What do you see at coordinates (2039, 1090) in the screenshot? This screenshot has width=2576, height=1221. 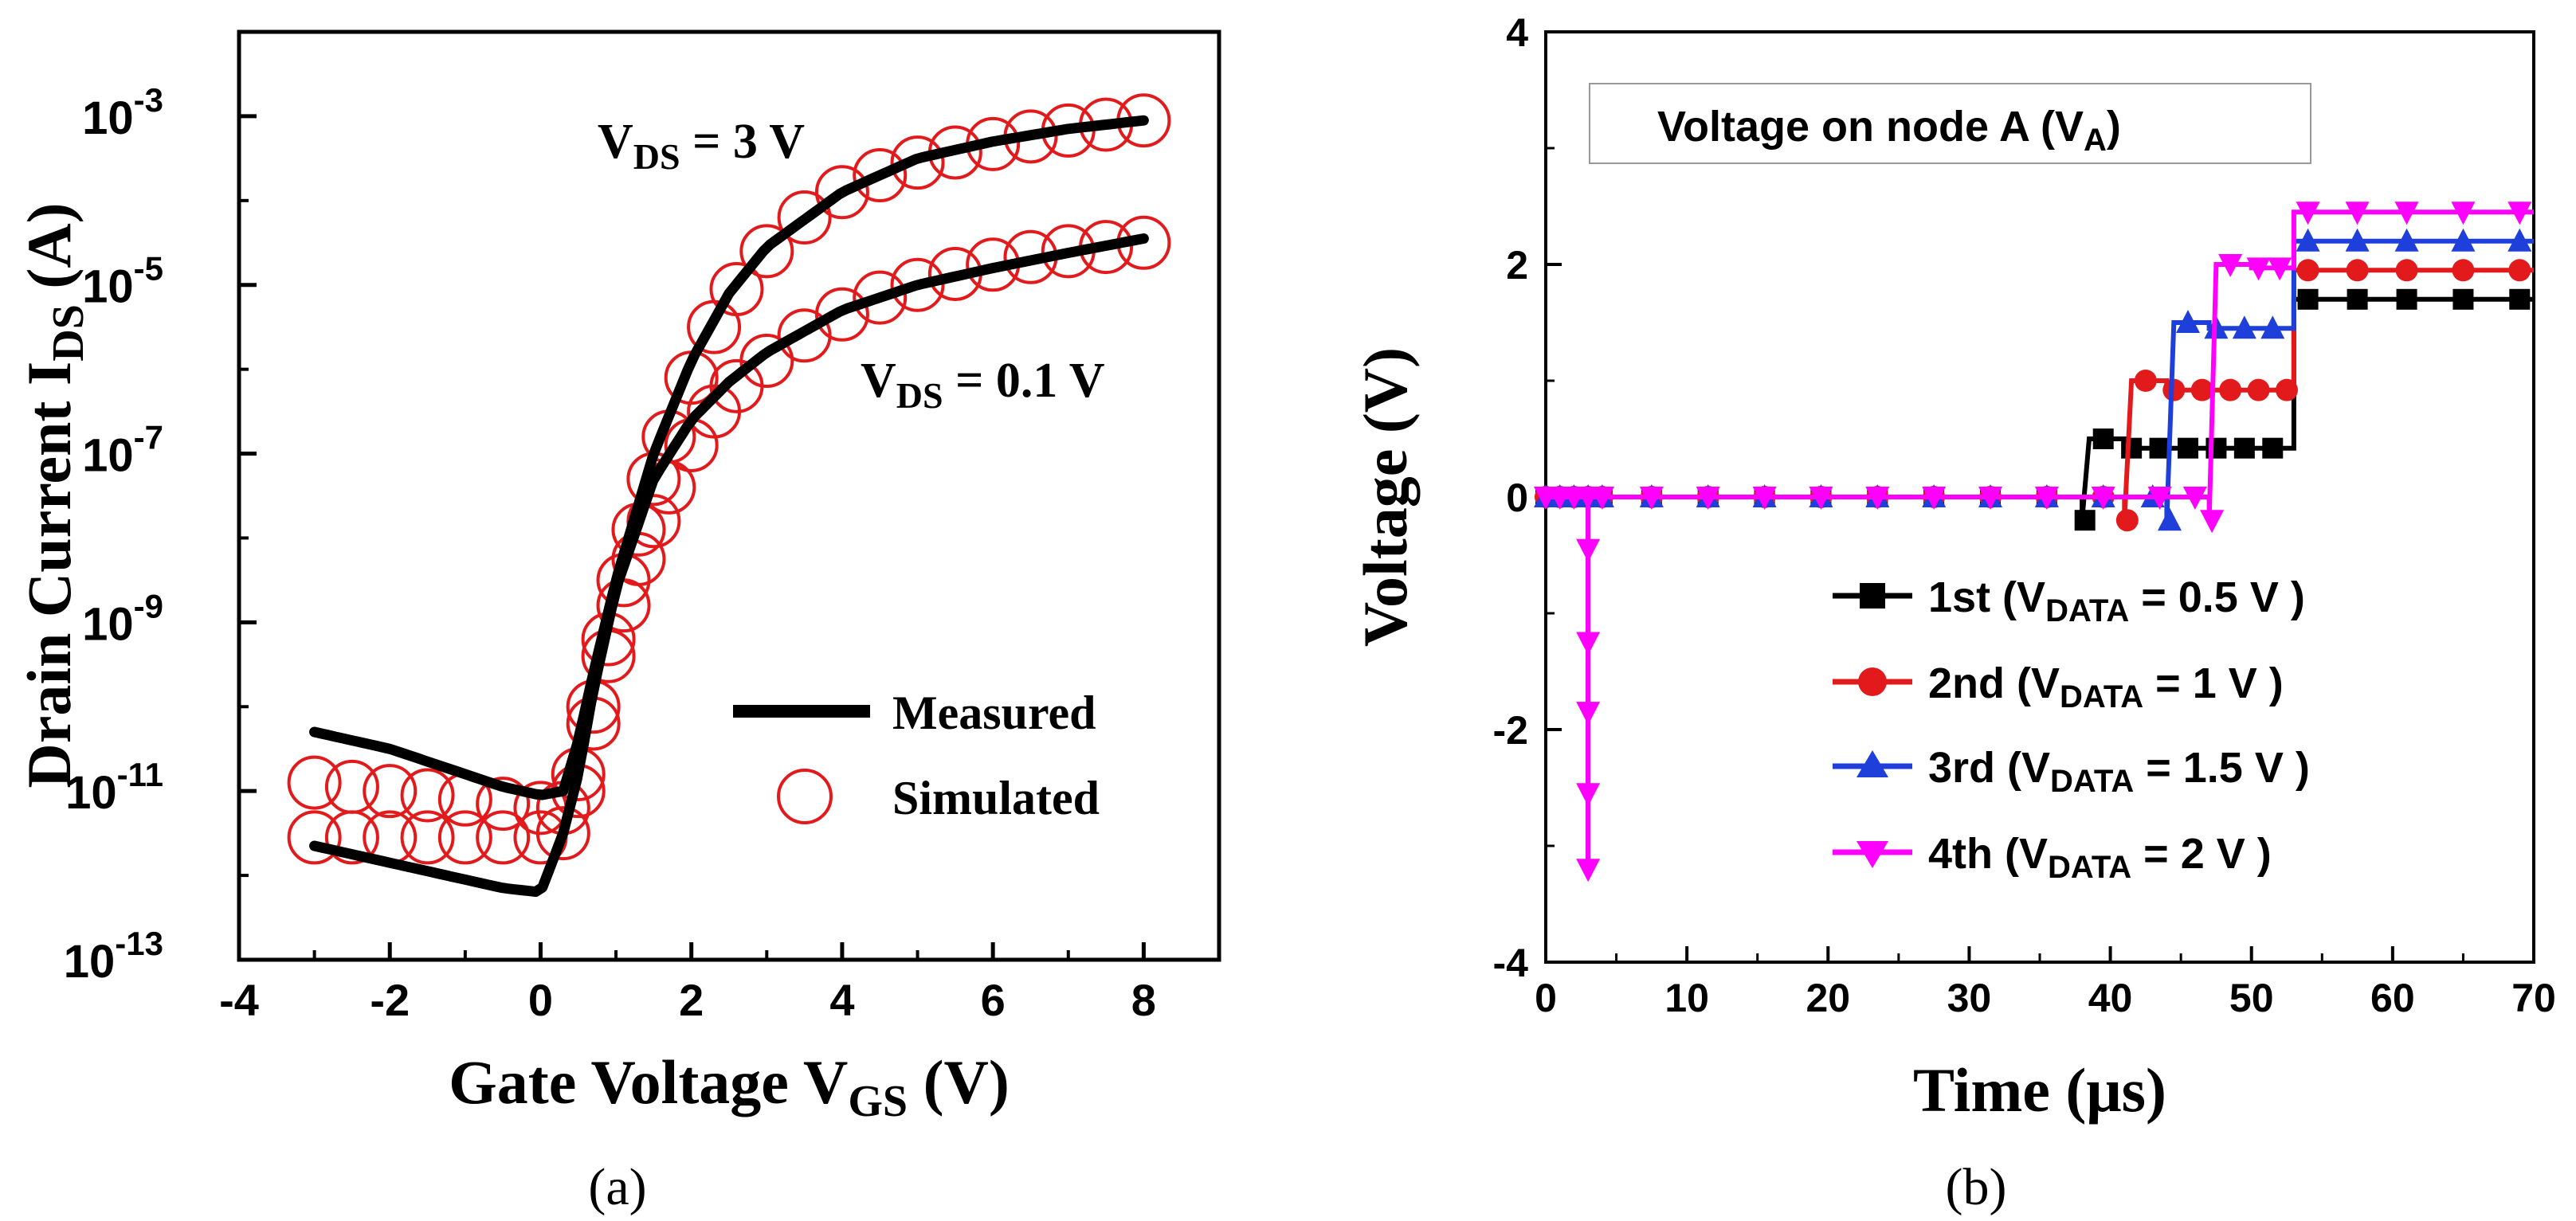 I see `panel-b-x-axis-label: Time (μs)` at bounding box center [2039, 1090].